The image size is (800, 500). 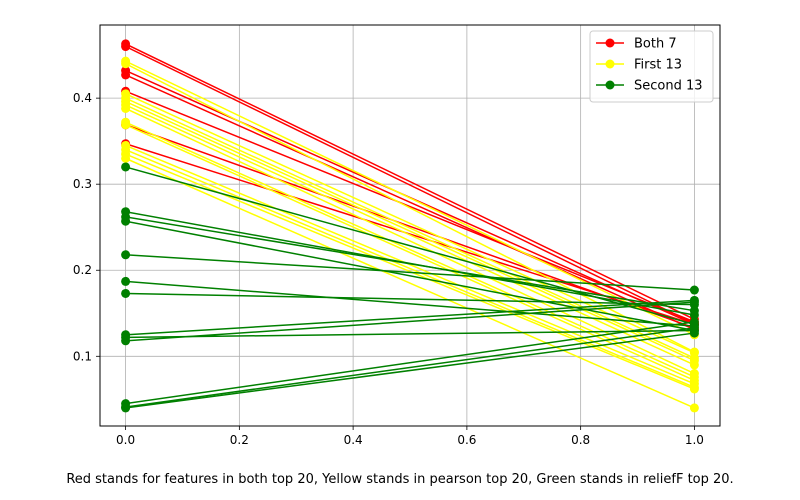 What do you see at coordinates (655, 44) in the screenshot?
I see `legend-label: Both 7` at bounding box center [655, 44].